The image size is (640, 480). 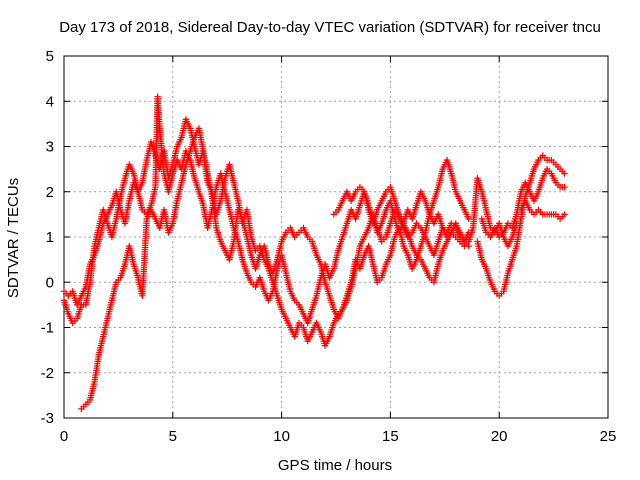 What do you see at coordinates (521, 225) in the screenshot?
I see `series-track-e` at bounding box center [521, 225].